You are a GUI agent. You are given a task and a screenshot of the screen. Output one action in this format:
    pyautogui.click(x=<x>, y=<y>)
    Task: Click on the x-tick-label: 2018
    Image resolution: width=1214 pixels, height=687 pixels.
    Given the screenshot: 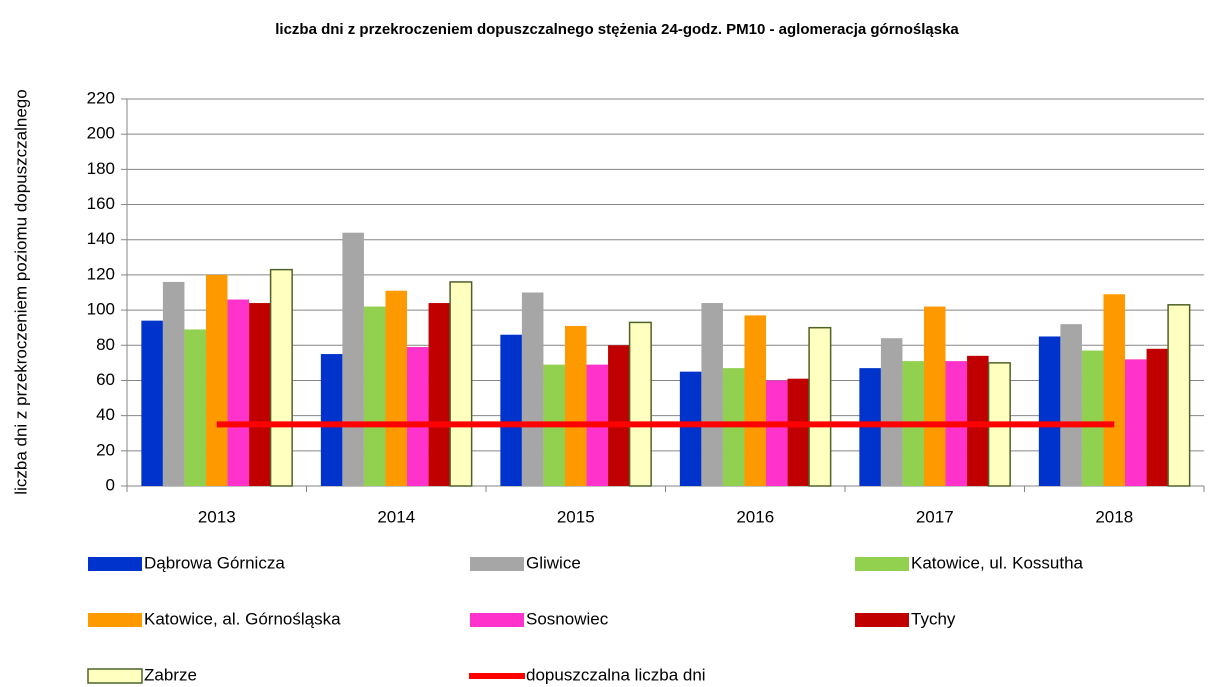 What is the action you would take?
    pyautogui.click(x=1114, y=516)
    